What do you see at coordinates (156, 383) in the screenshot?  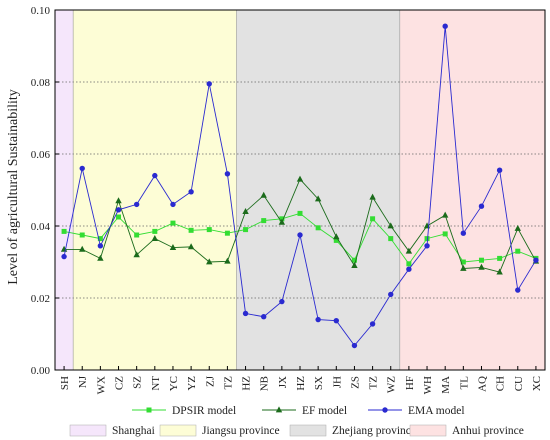 I see `x-tick-label-5: NT` at bounding box center [156, 383].